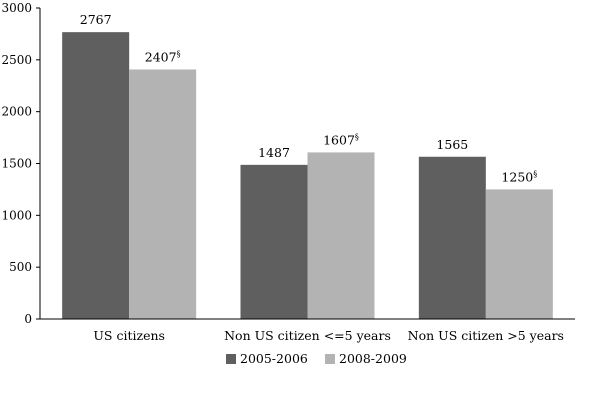 This screenshot has width=600, height=400. What do you see at coordinates (129, 335) in the screenshot?
I see `x-category-label: US citizens` at bounding box center [129, 335].